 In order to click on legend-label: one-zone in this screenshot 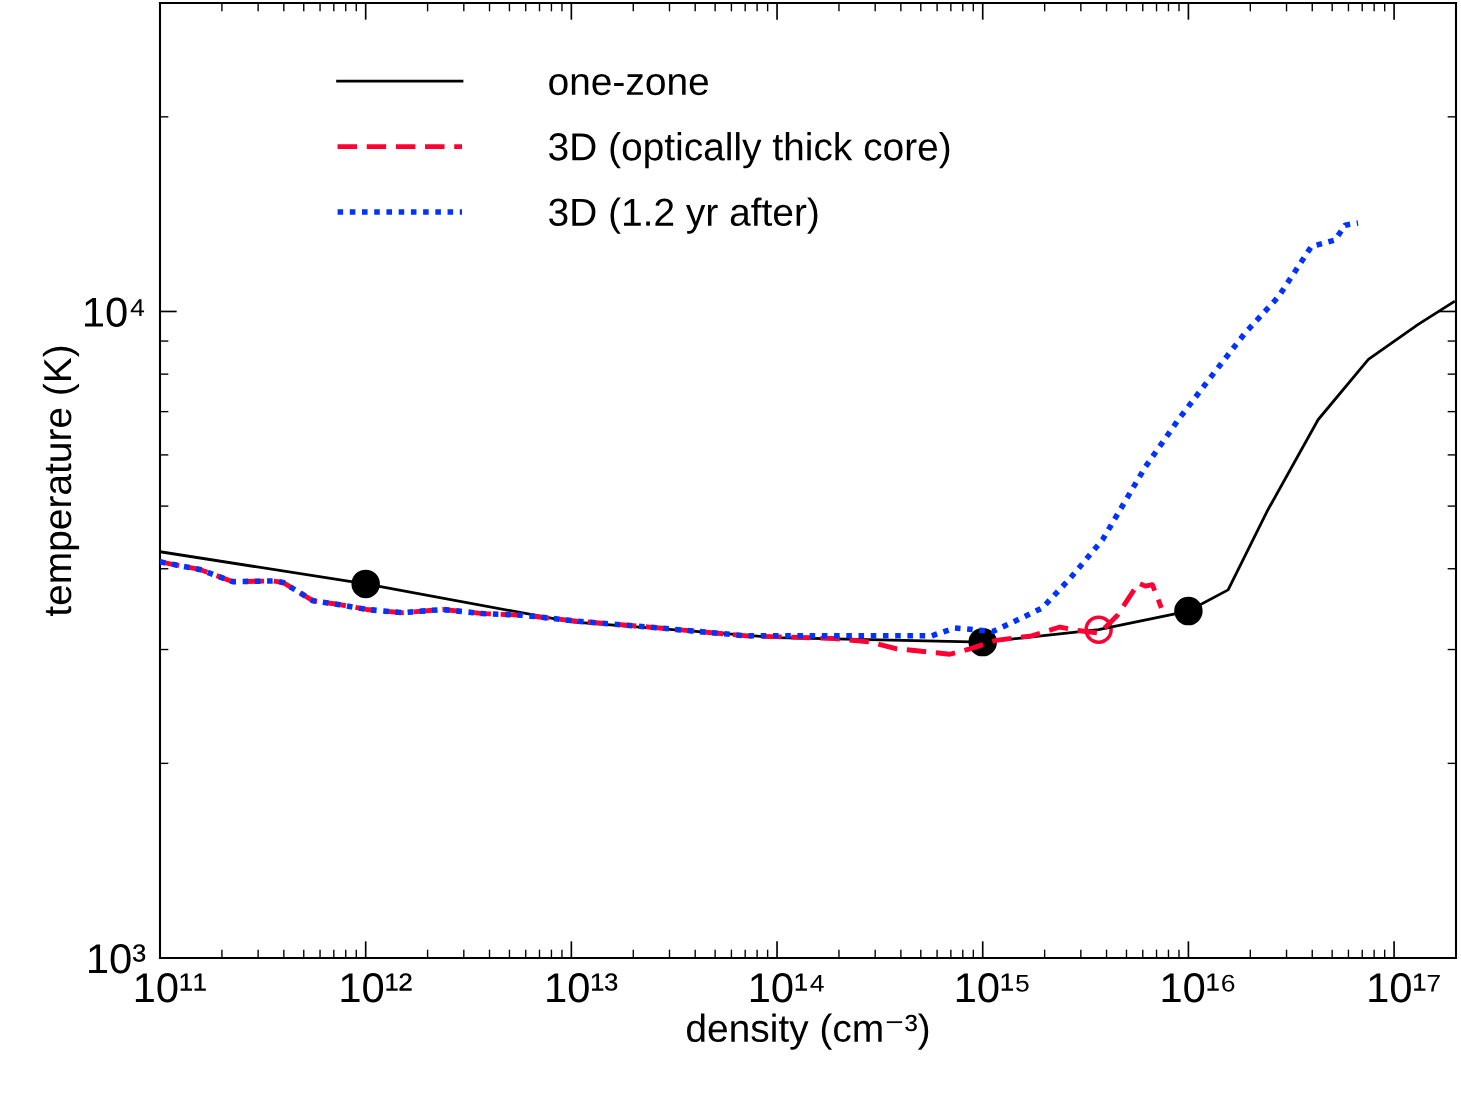, I will do `click(628, 84)`.